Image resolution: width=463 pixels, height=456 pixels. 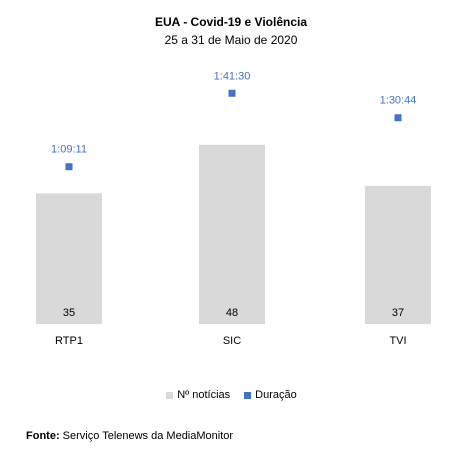 What do you see at coordinates (69, 341) in the screenshot?
I see `x-tick-label: RTP1` at bounding box center [69, 341].